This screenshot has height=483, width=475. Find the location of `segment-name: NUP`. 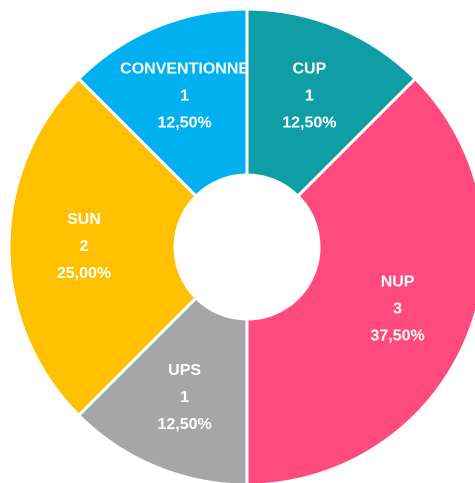

segment-name: NUP is located at coordinates (398, 282).